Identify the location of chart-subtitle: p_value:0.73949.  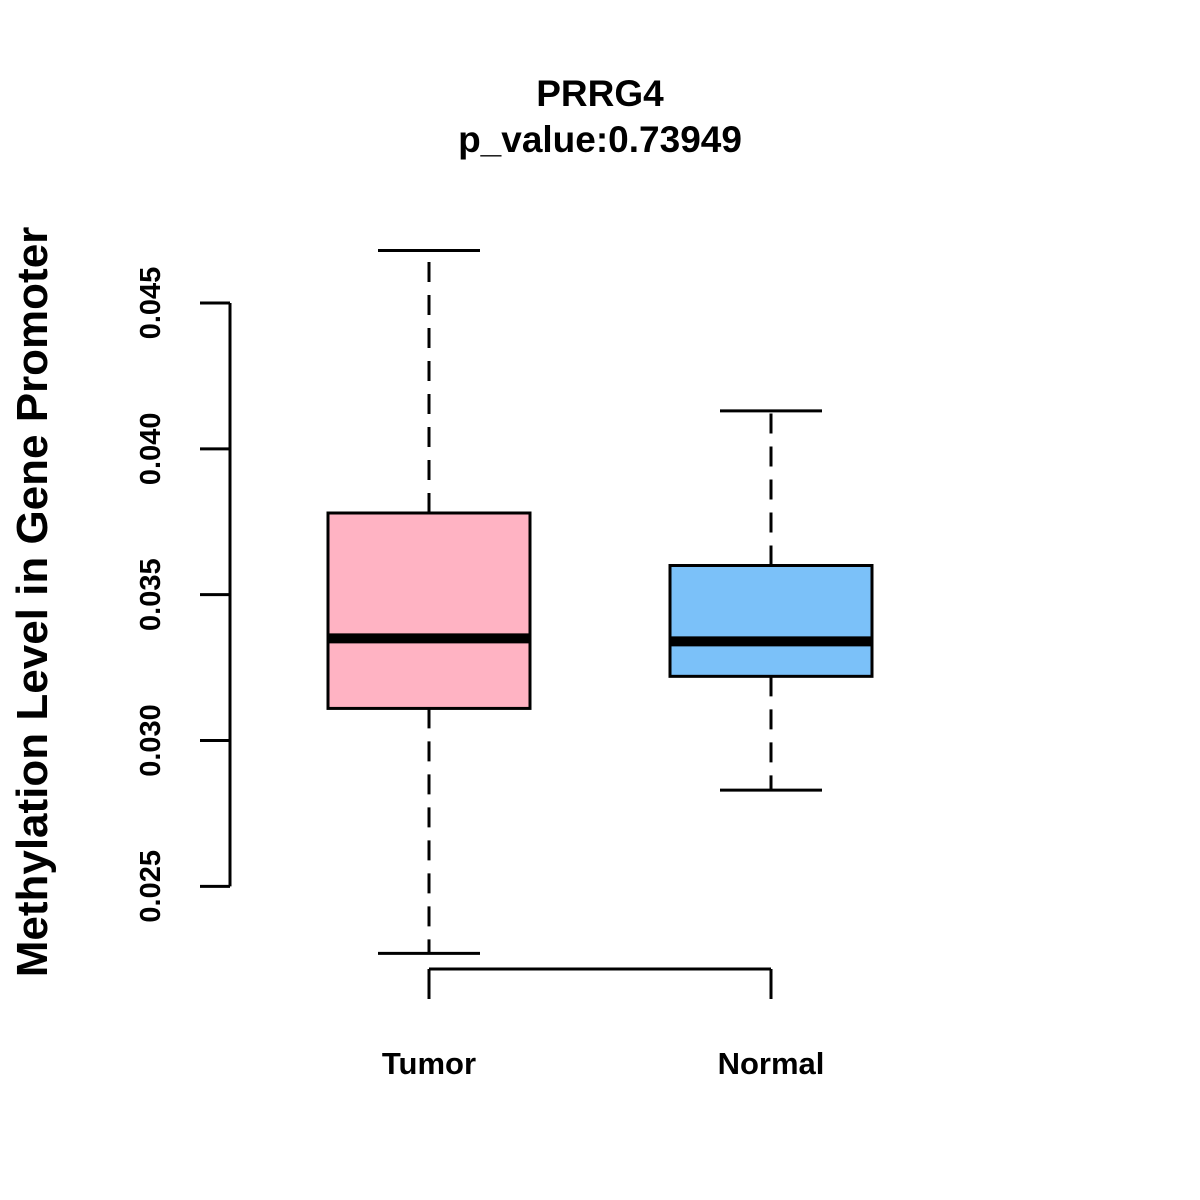
(600, 139).